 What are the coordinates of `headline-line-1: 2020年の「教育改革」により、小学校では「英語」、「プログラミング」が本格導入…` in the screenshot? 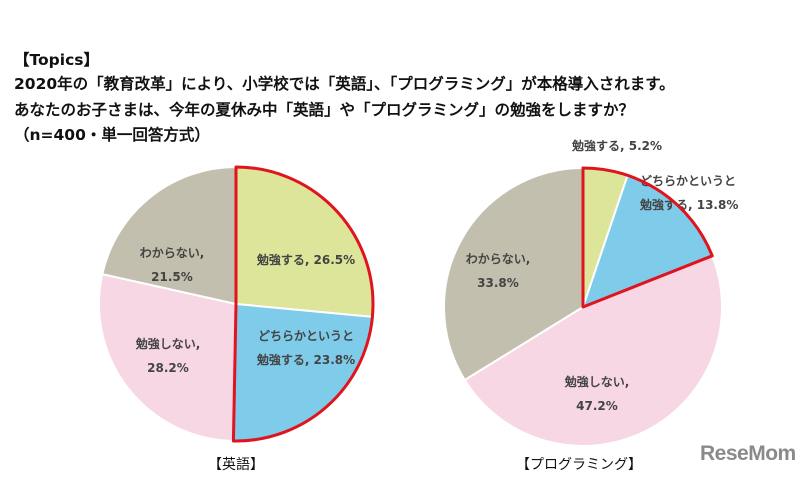 It's located at (344, 84).